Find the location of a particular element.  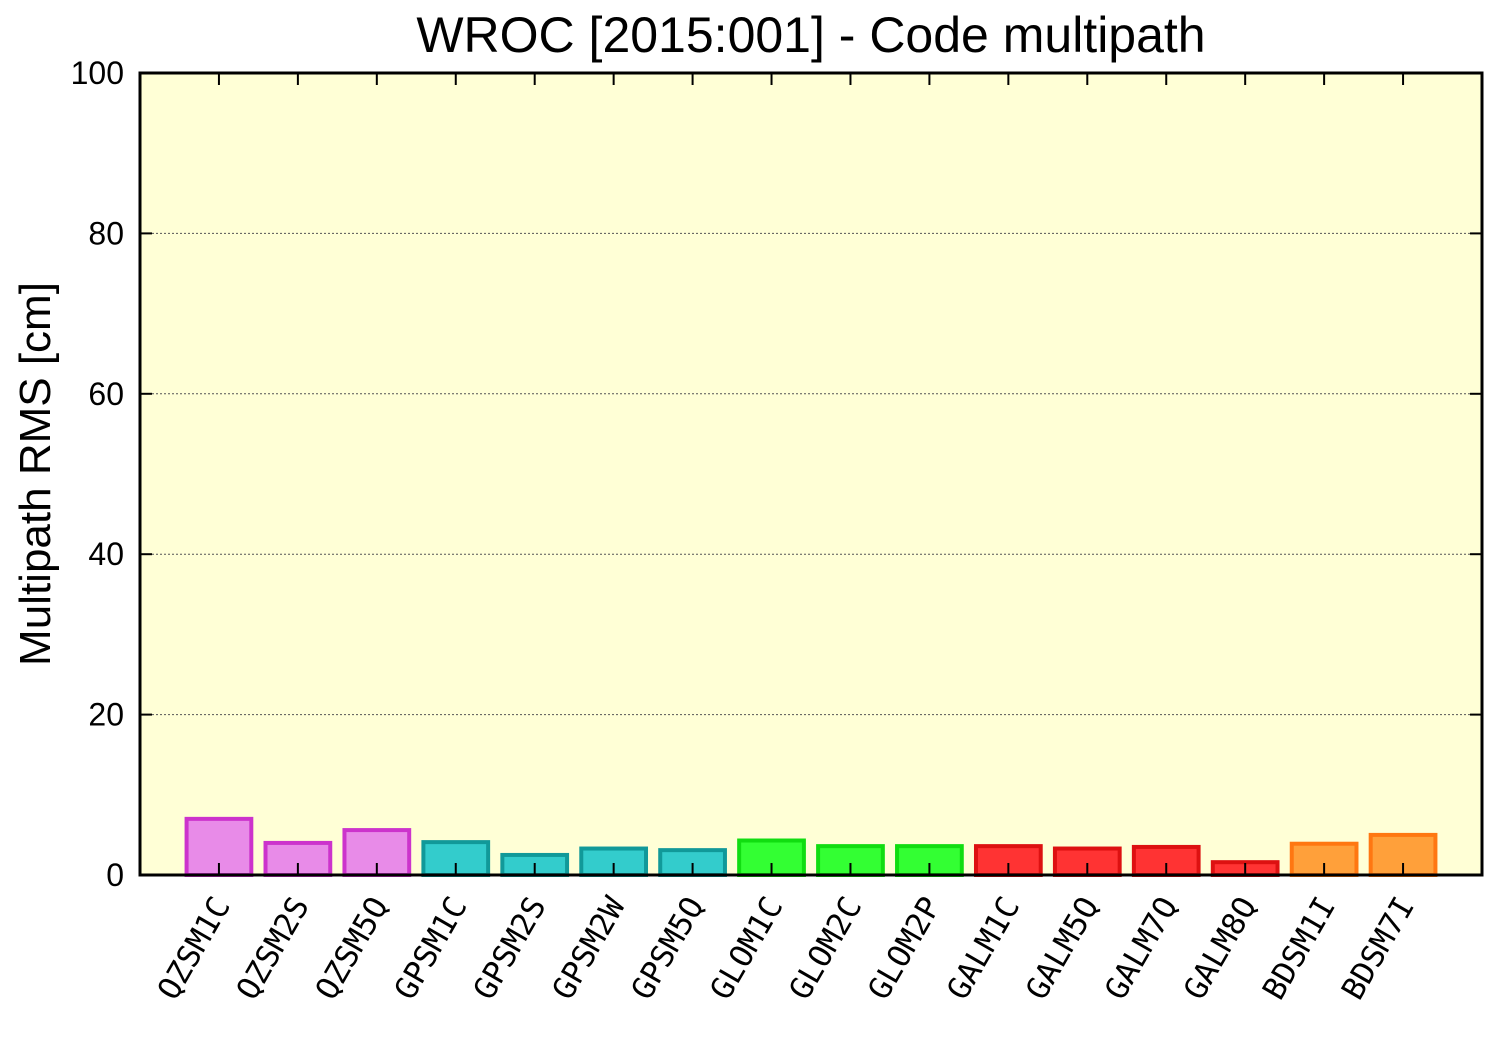

x-tick-label: GALM8Q is located at coordinates (1220, 948).